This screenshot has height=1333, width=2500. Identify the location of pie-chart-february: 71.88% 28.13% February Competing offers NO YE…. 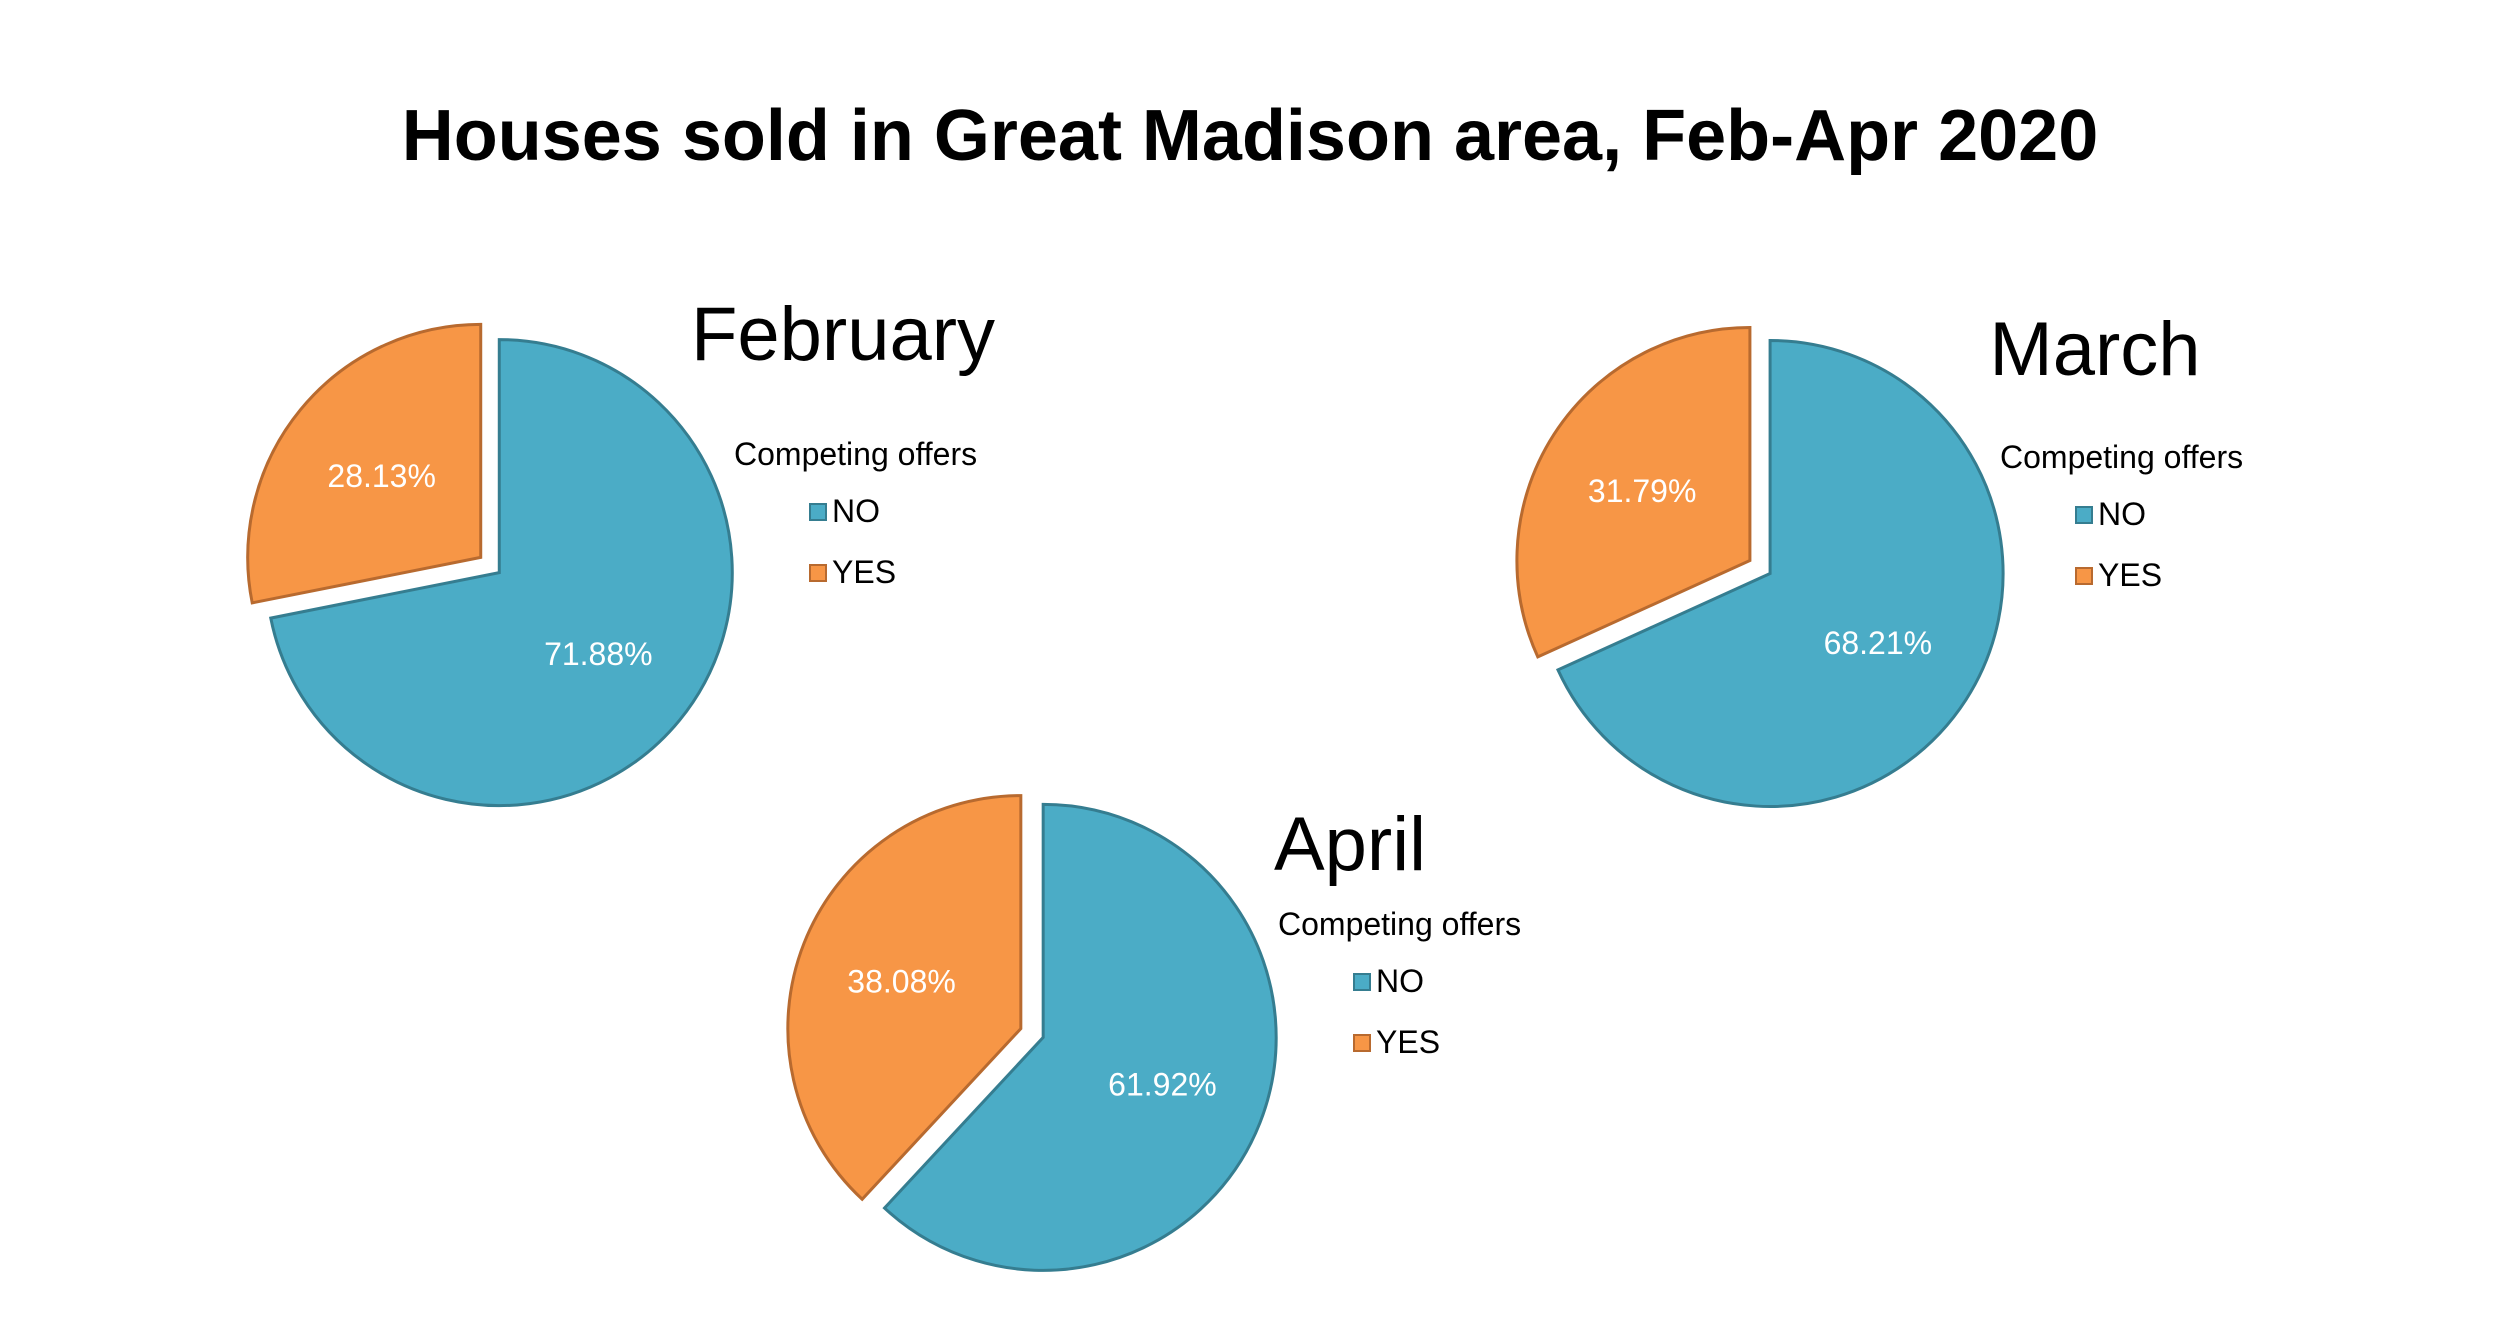
(620, 550).